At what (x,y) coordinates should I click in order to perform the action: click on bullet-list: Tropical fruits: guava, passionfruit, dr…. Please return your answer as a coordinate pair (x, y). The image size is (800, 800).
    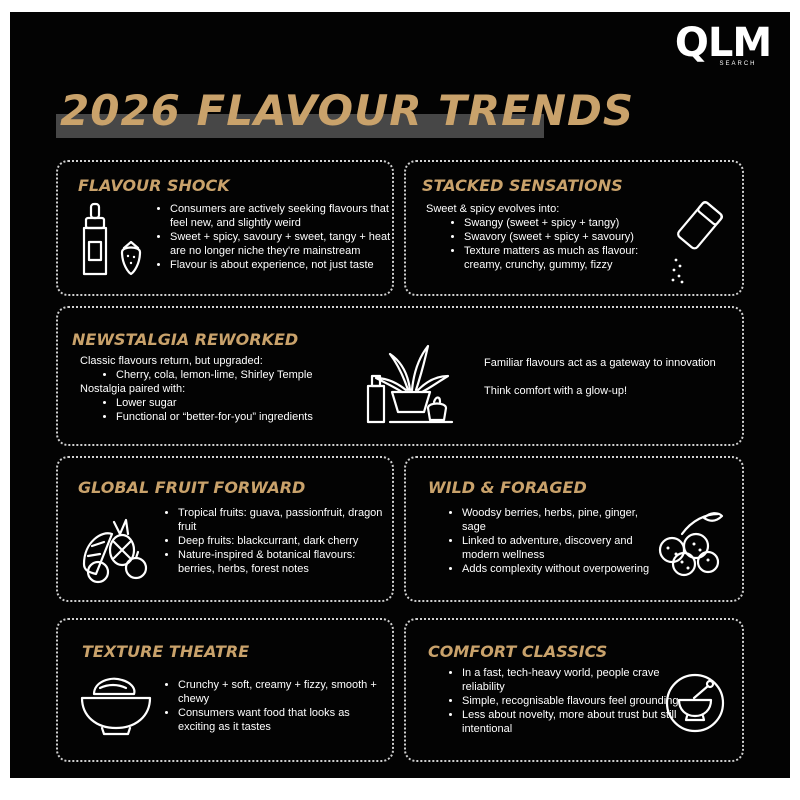
    Looking at the image, I should click on (276, 541).